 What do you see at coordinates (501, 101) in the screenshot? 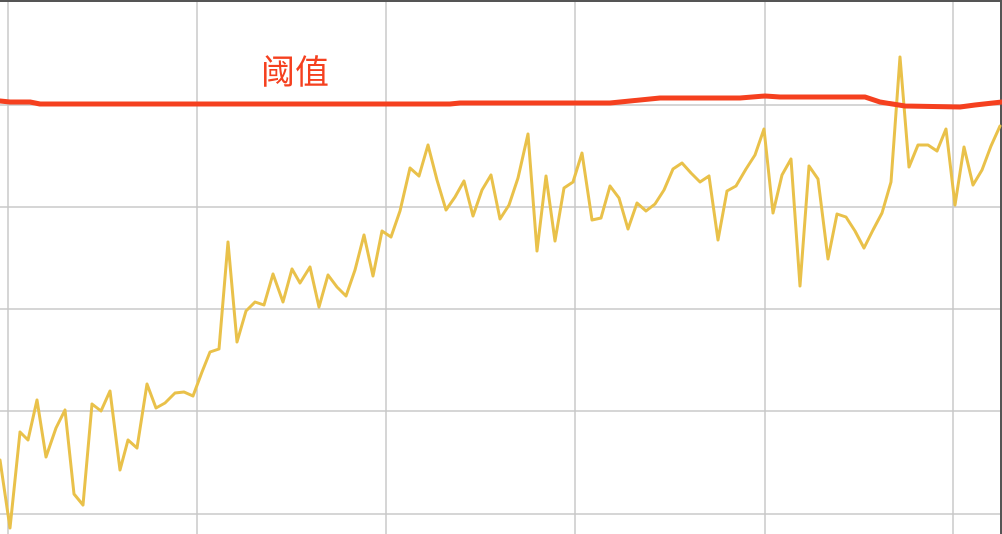
I see `series-line` at bounding box center [501, 101].